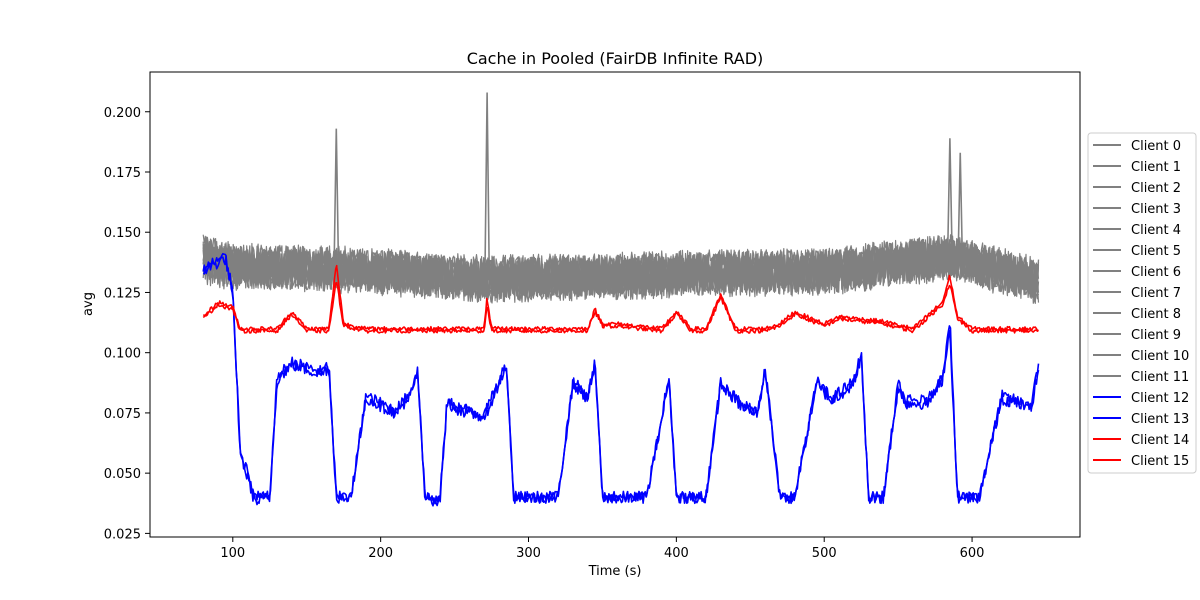 Image resolution: width=1200 pixels, height=600 pixels. I want to click on legend-box, so click(1142, 303).